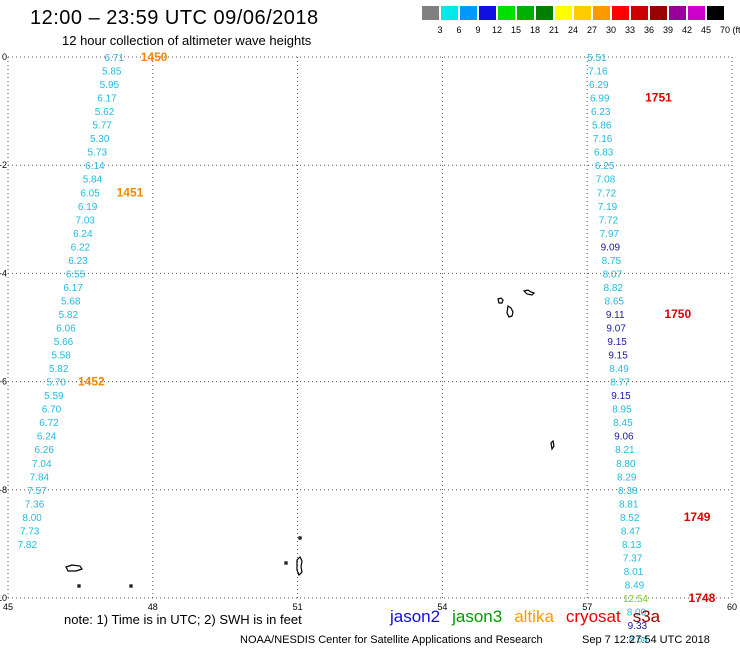 Image resolution: width=740 pixels, height=650 pixels. What do you see at coordinates (697, 517) in the screenshot?
I see `time-label: 1749` at bounding box center [697, 517].